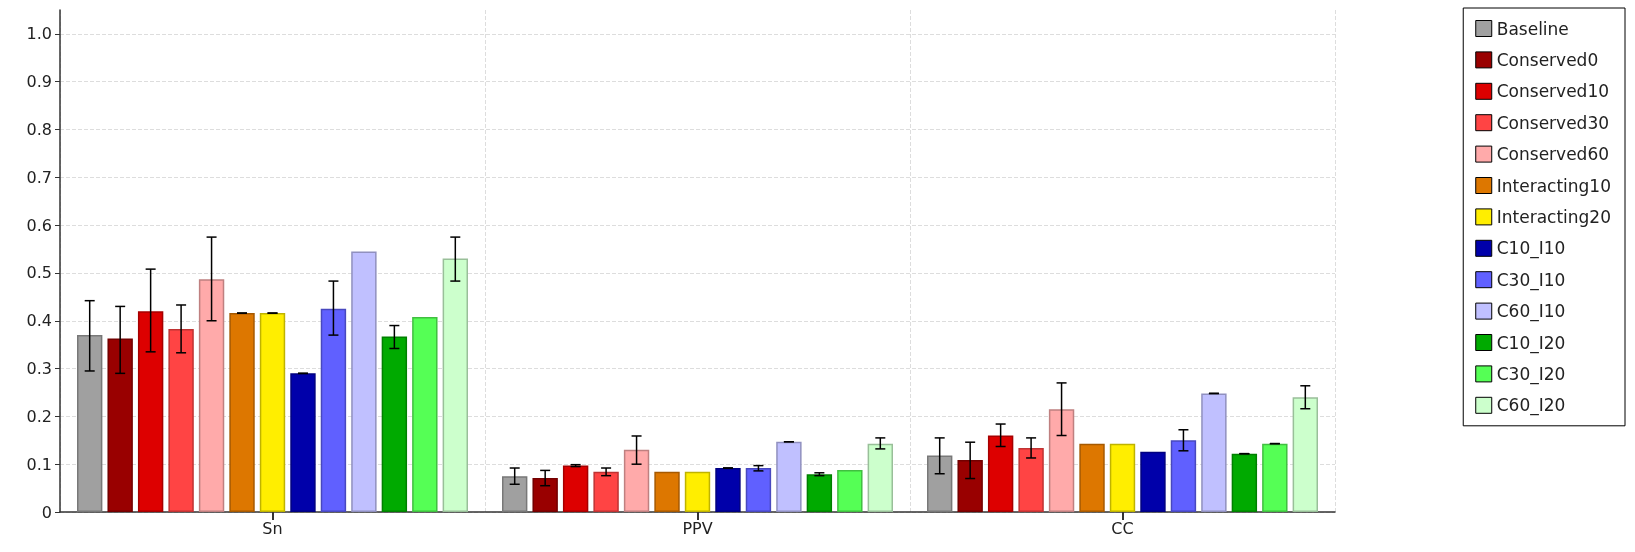 Image resolution: width=1635 pixels, height=552 pixels. I want to click on y-tick-label: 0, so click(46, 512).